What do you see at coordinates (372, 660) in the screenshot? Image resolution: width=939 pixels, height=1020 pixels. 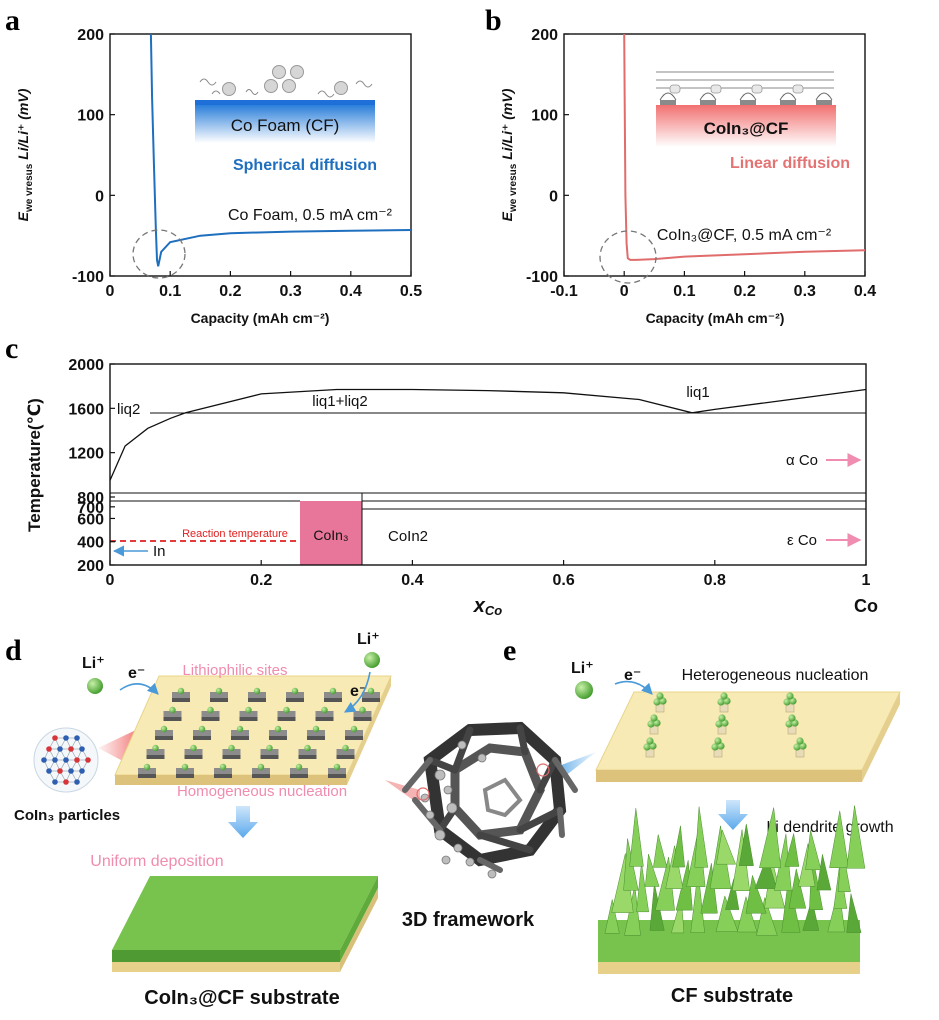 I see `li-ion-ball-d2` at bounding box center [372, 660].